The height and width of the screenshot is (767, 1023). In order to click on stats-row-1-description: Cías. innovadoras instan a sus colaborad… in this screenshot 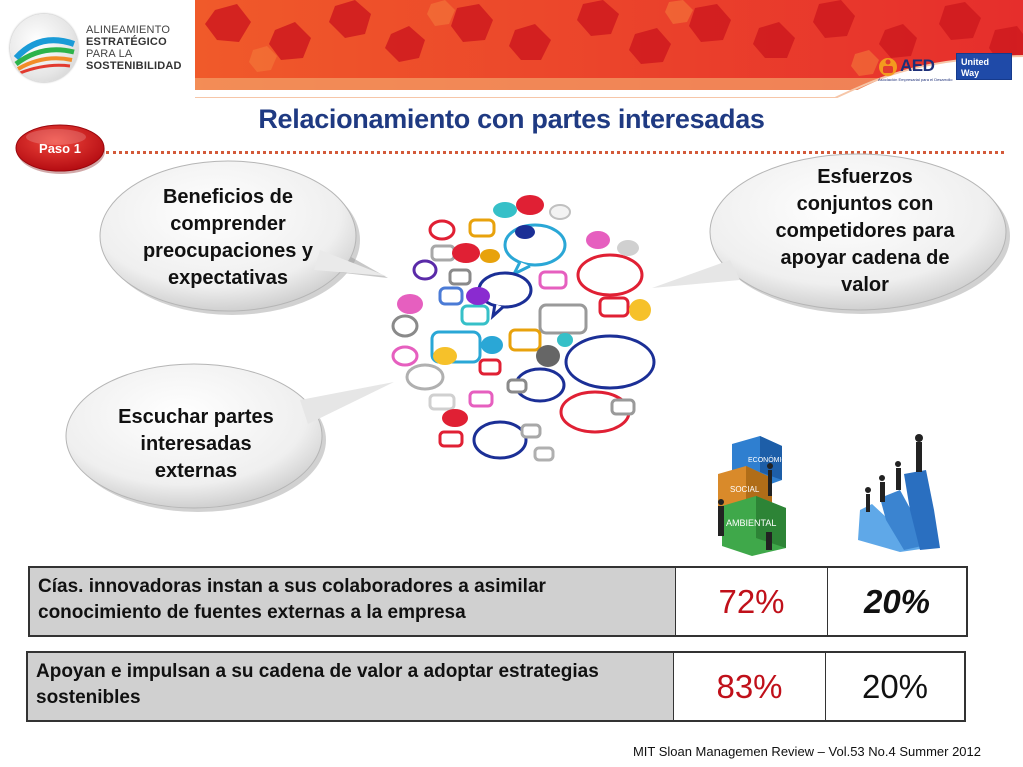, I will do `click(353, 601)`.